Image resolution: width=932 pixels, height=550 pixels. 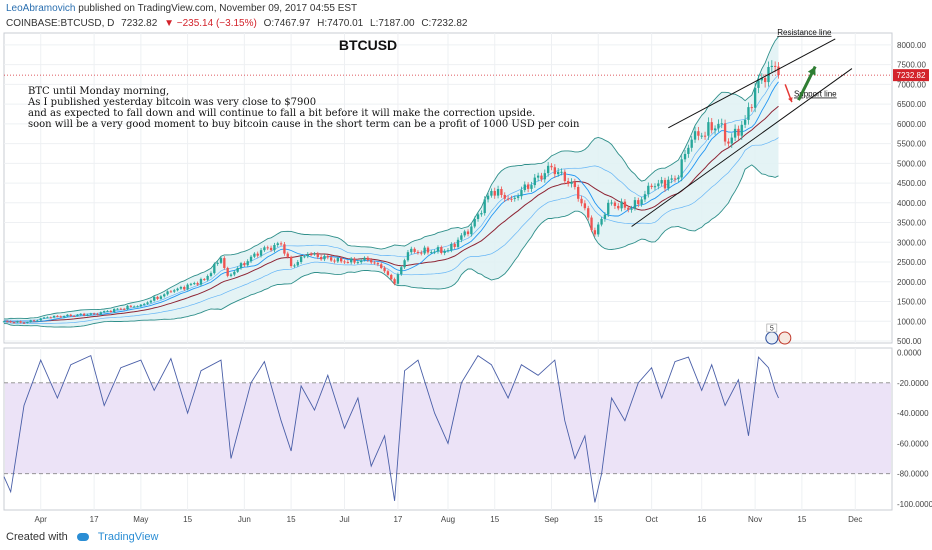 I want to click on rsi-tick-label: -80.0000, so click(x=913, y=474).